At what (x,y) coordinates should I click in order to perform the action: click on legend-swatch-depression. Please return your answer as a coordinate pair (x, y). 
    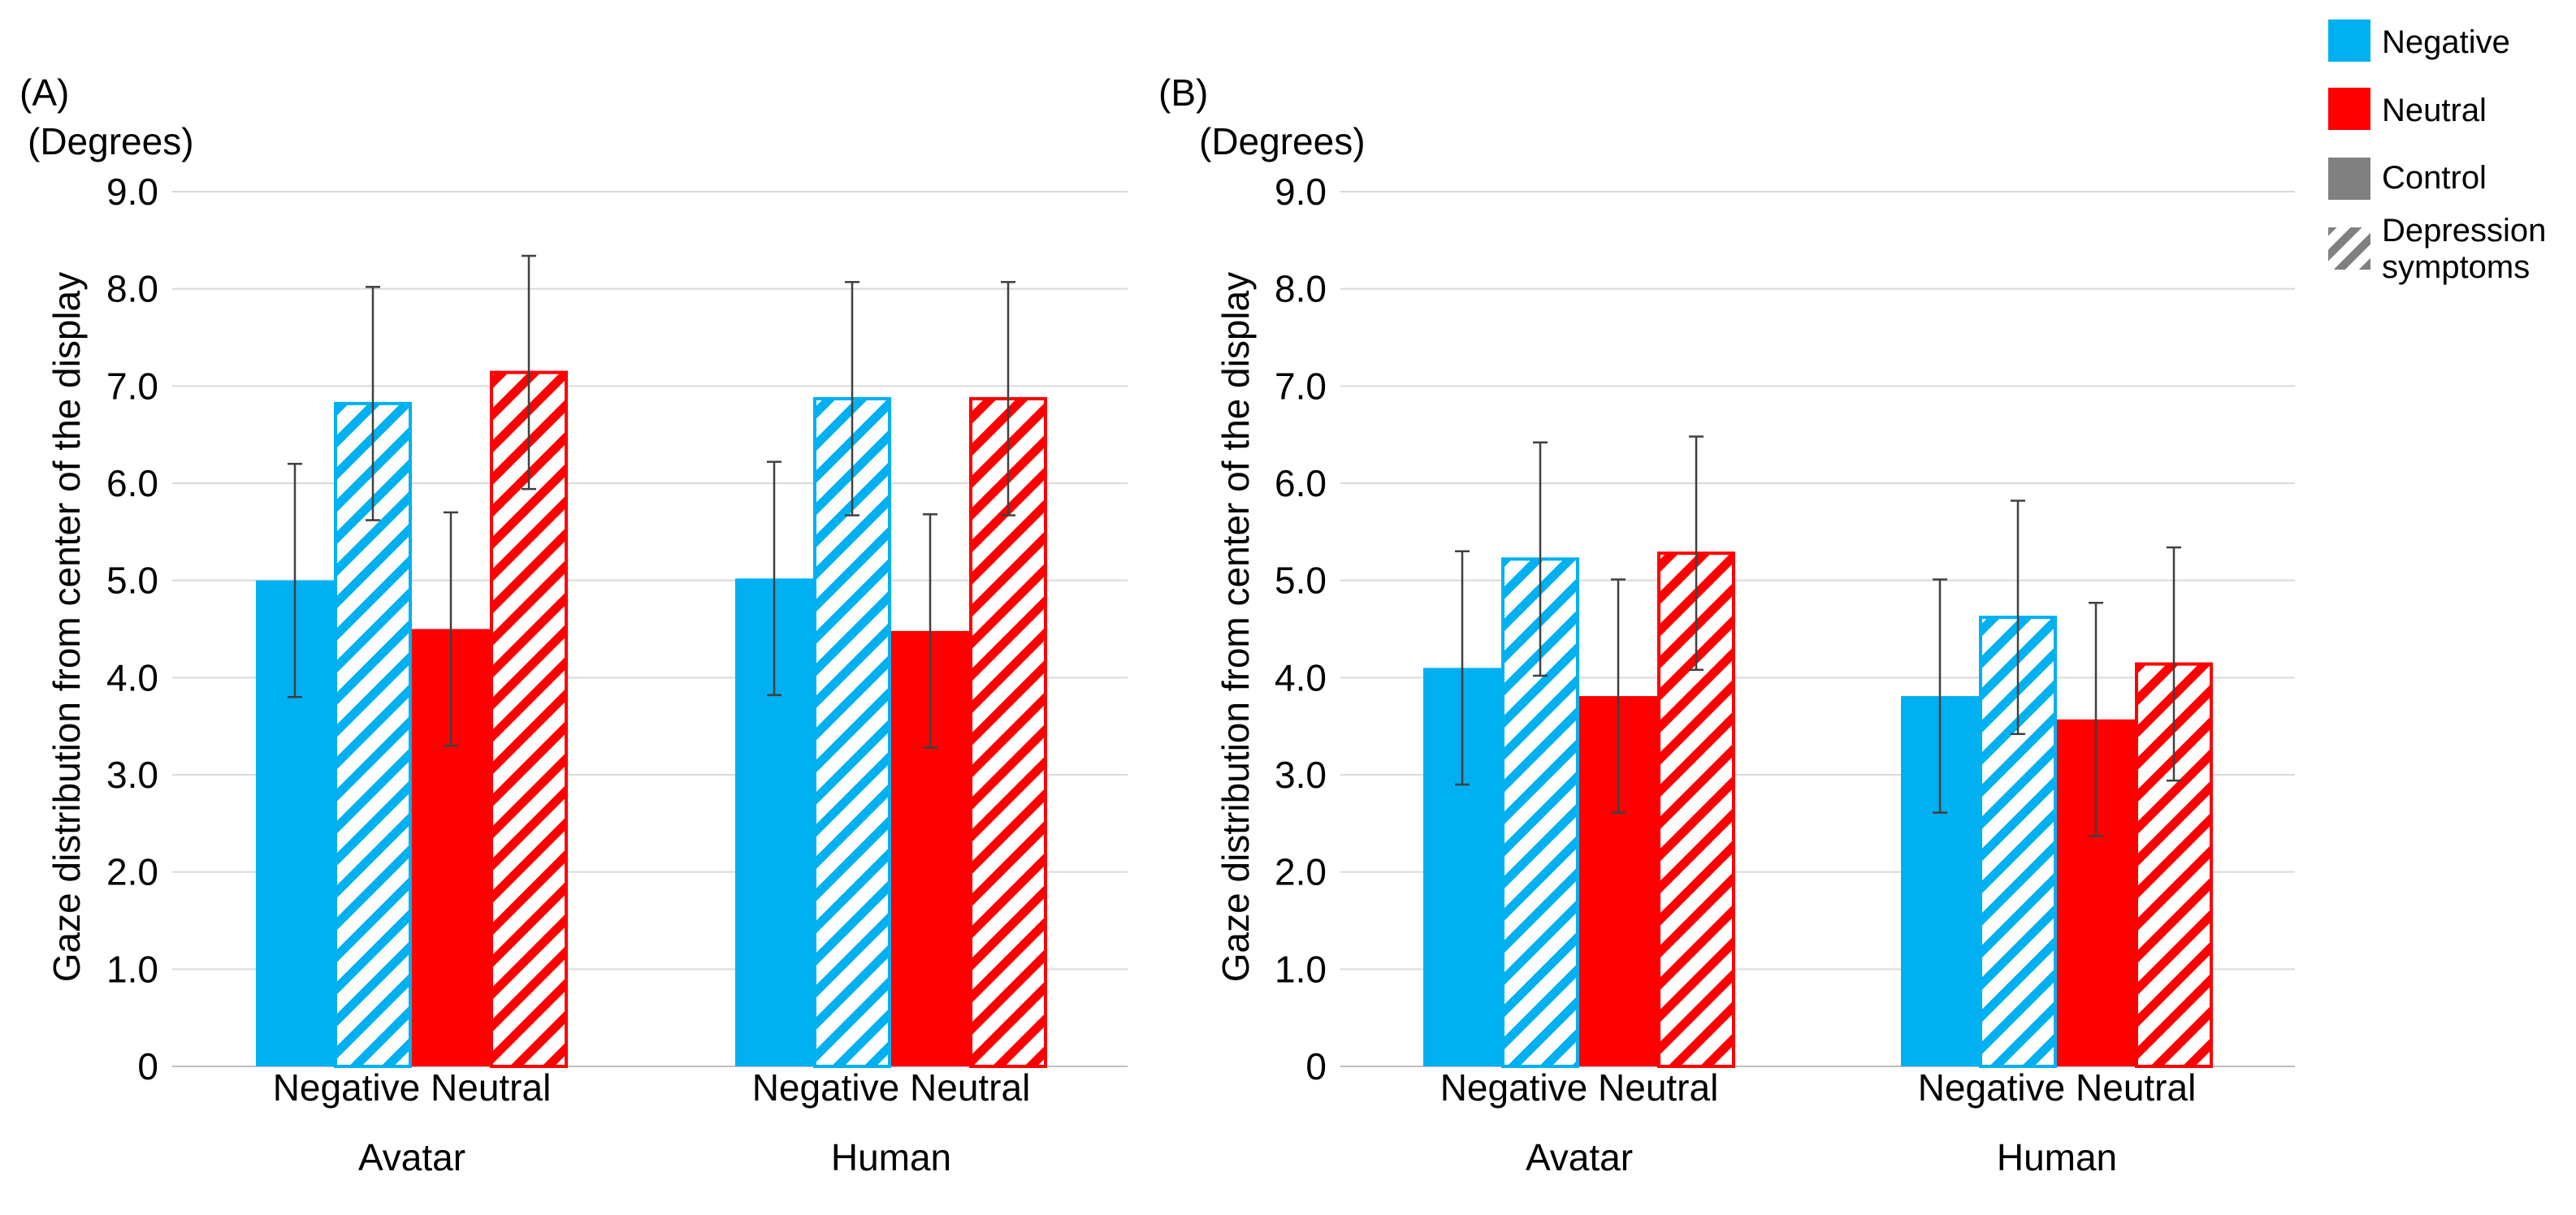
    Looking at the image, I should click on (2349, 248).